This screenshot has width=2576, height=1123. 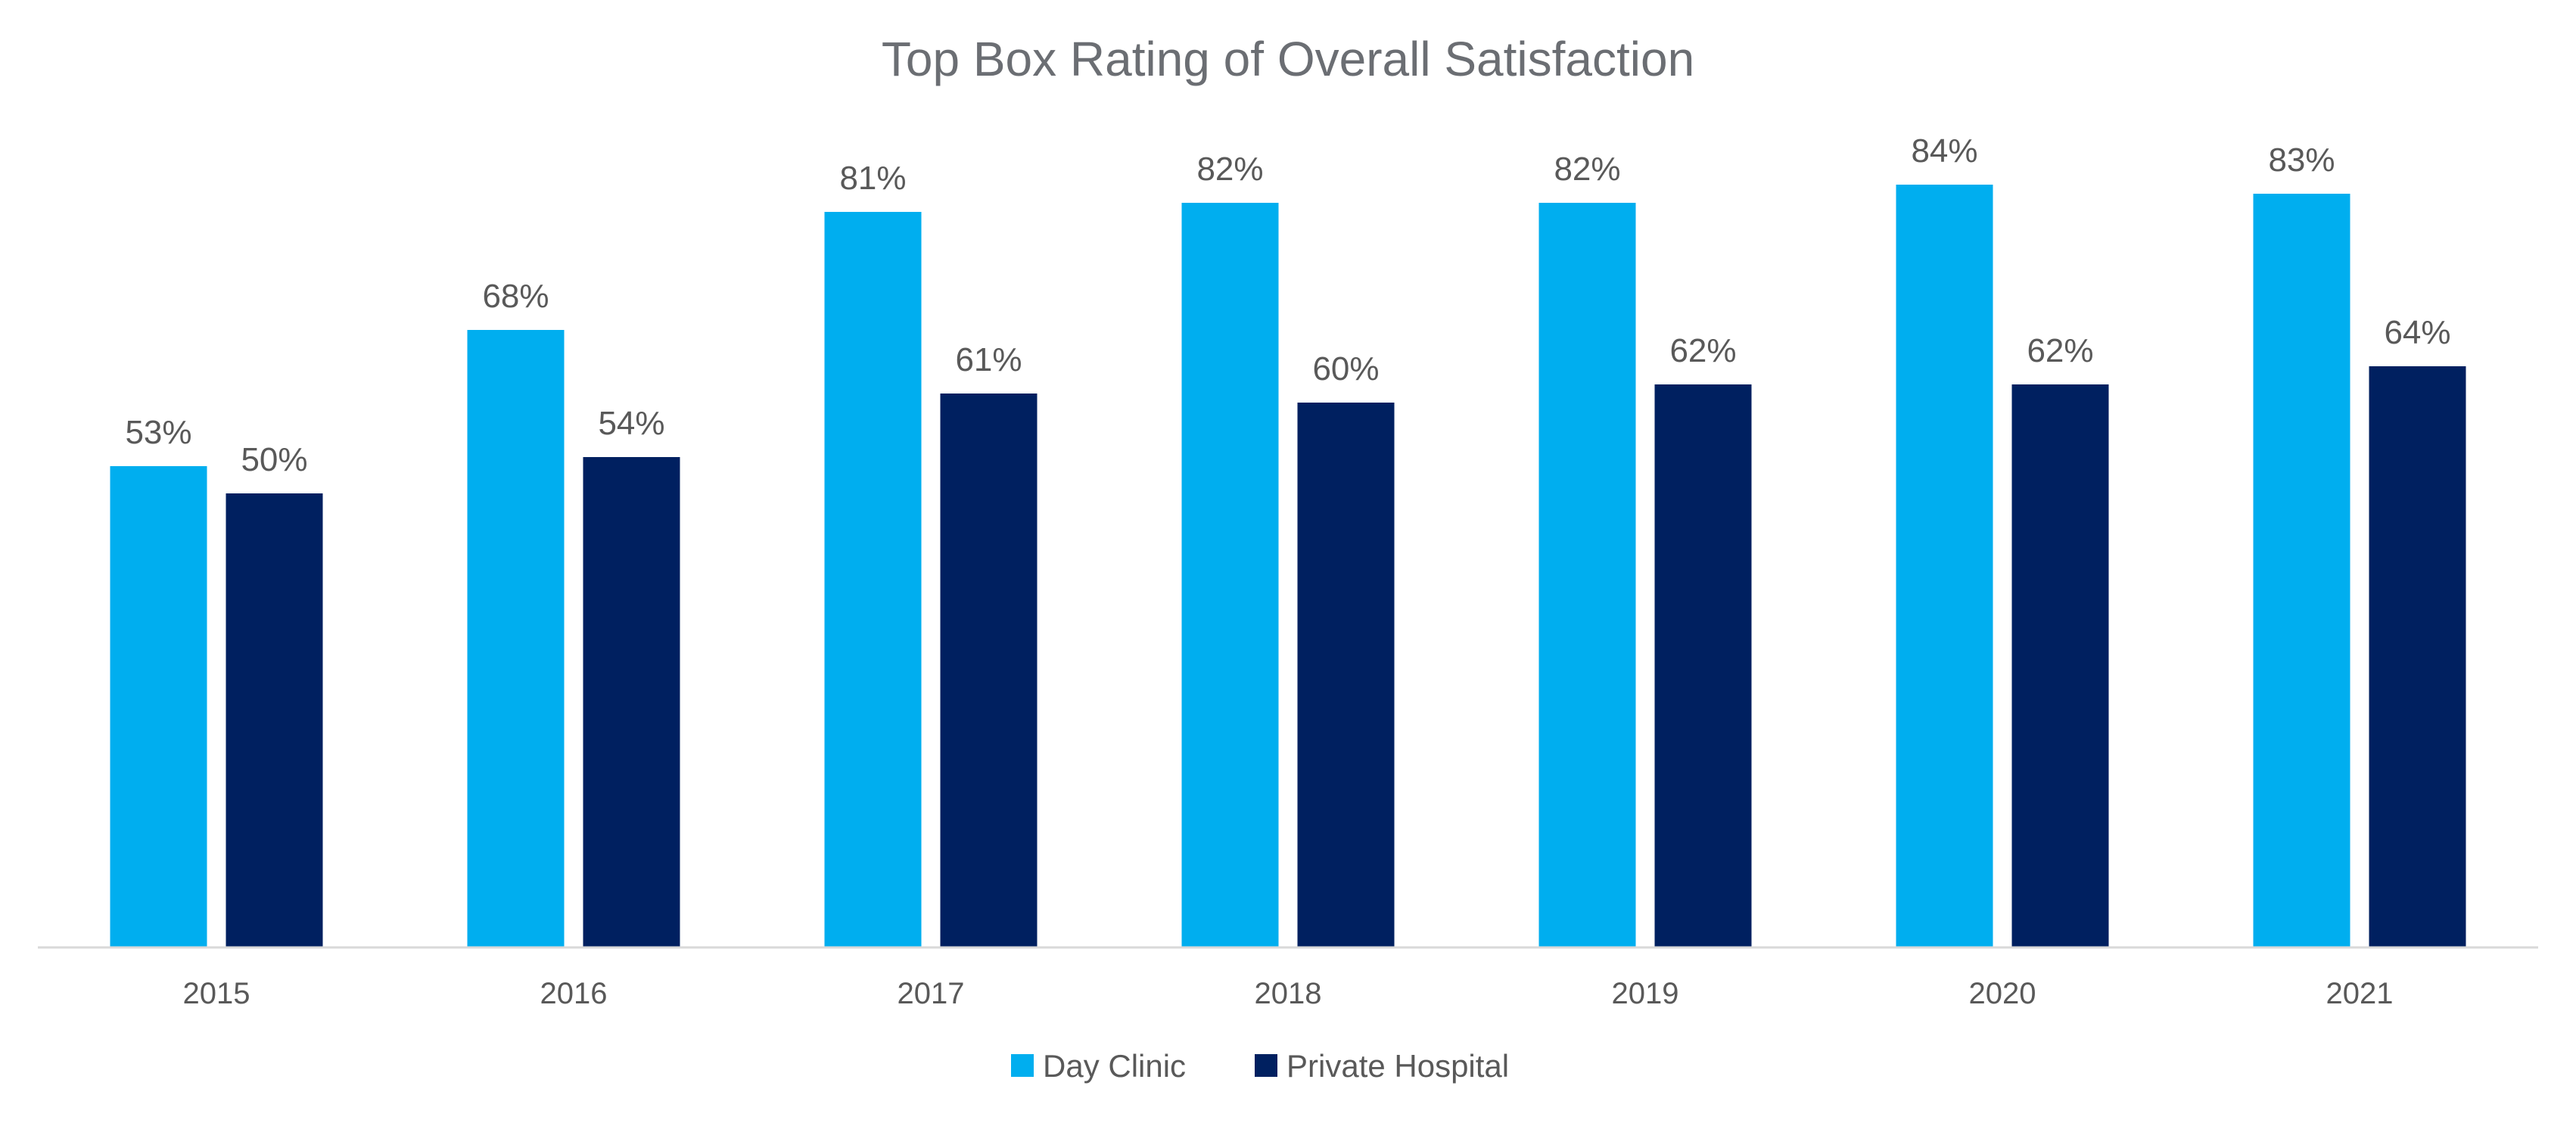 I want to click on value-label-private-hospital-2016: 54%, so click(x=631, y=423).